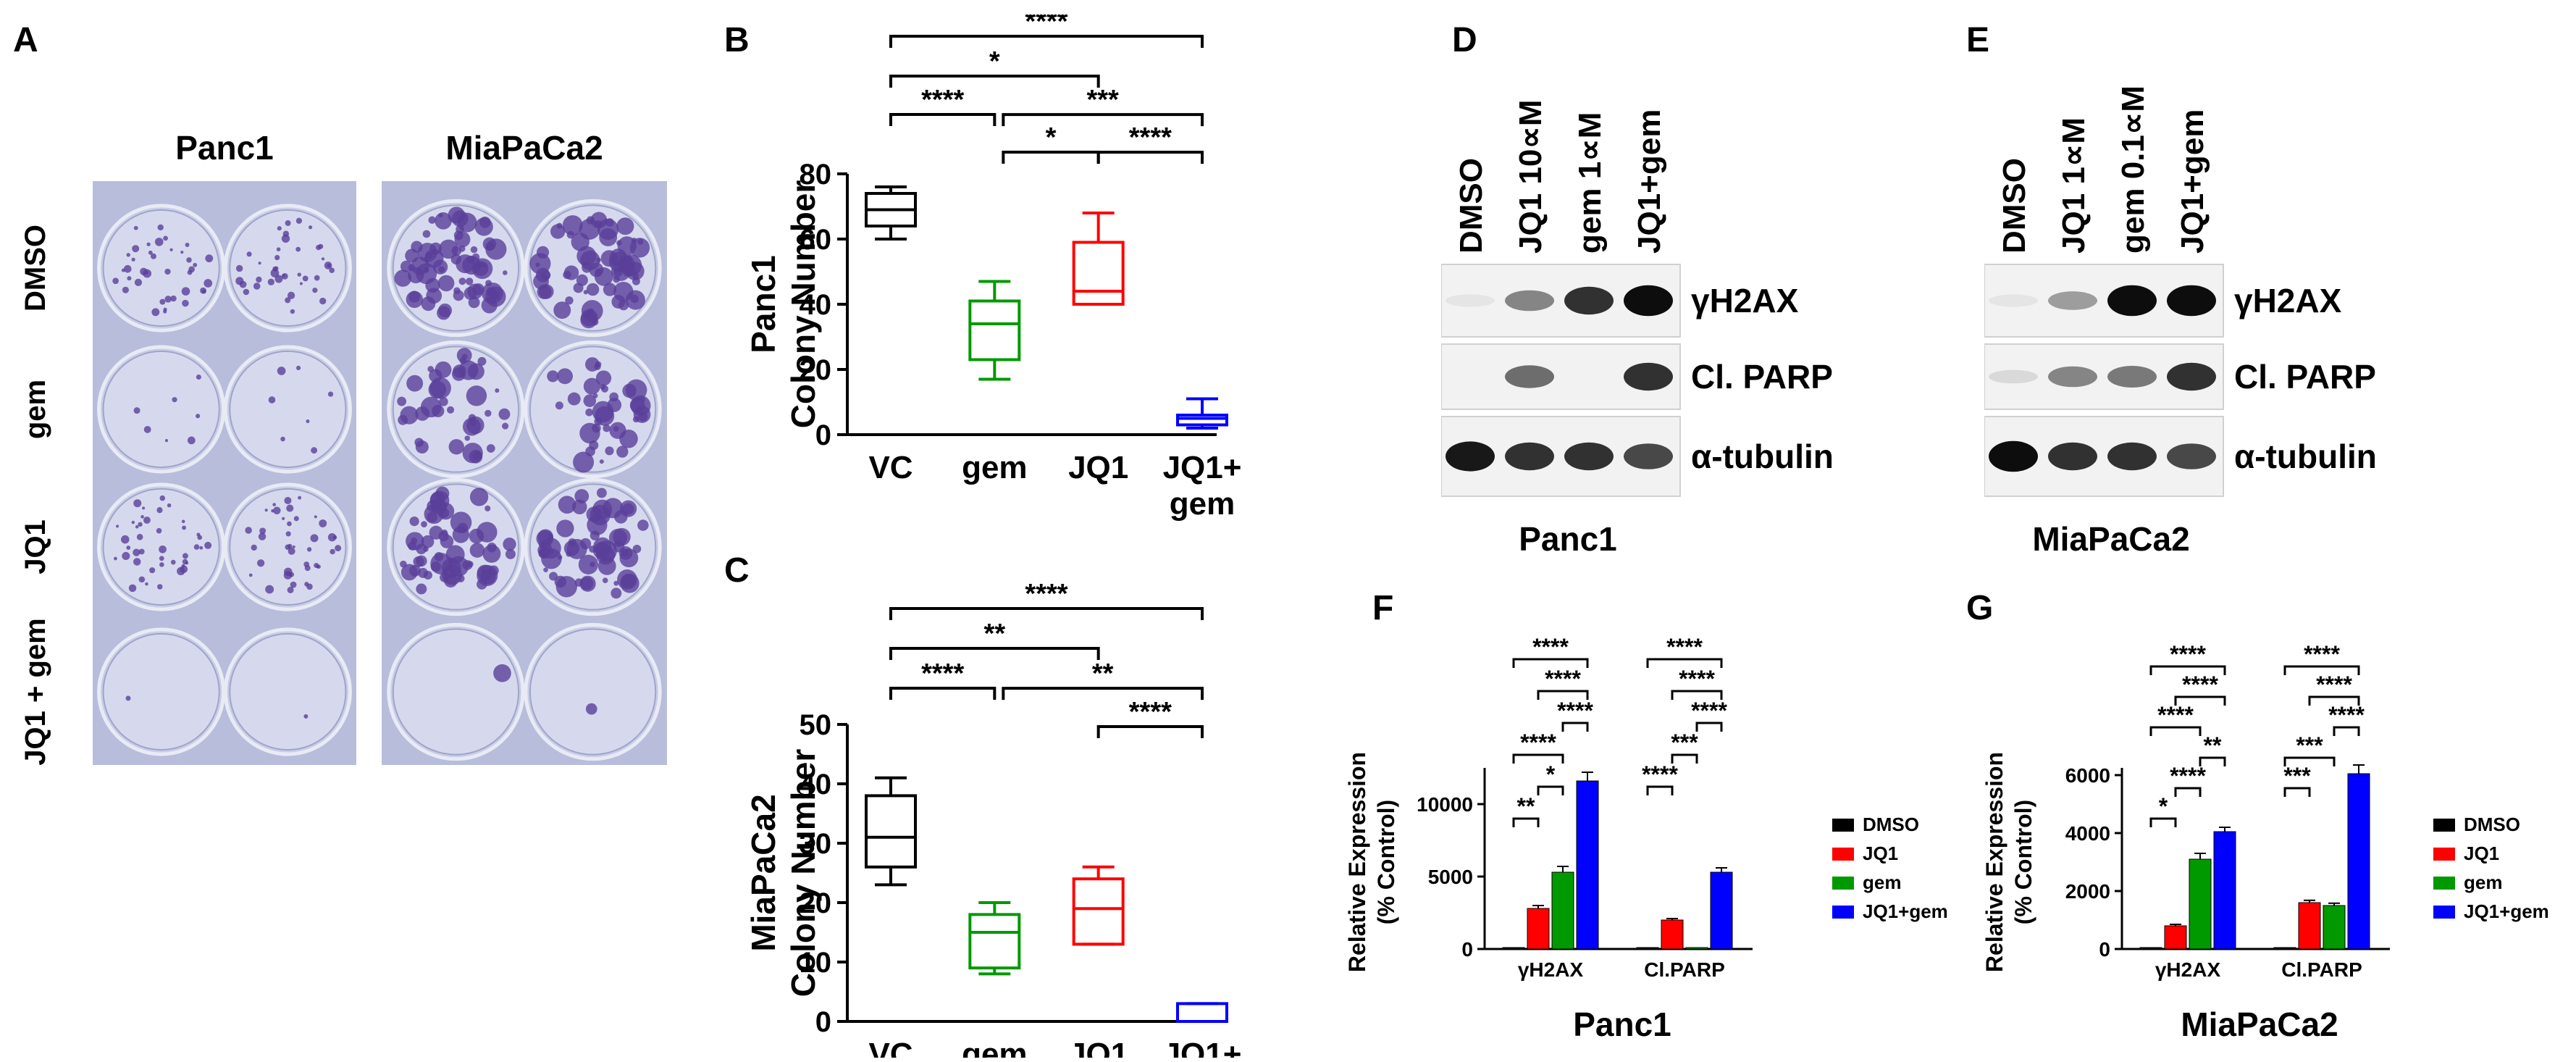 This screenshot has width=2576, height=1062. I want to click on panel-label-a: A, so click(25, 40).